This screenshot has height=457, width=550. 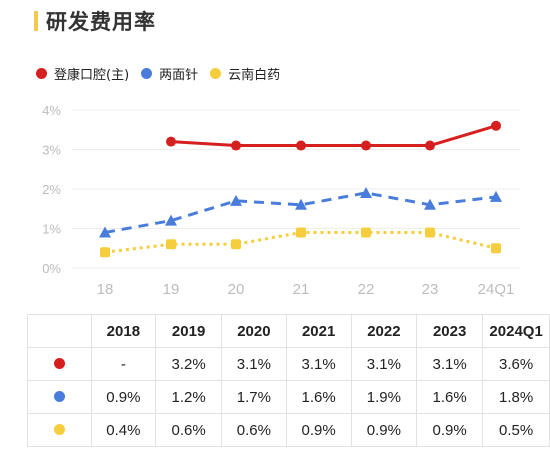 What do you see at coordinates (384, 397) in the screenshot?
I see `table-cell: 1.9%` at bounding box center [384, 397].